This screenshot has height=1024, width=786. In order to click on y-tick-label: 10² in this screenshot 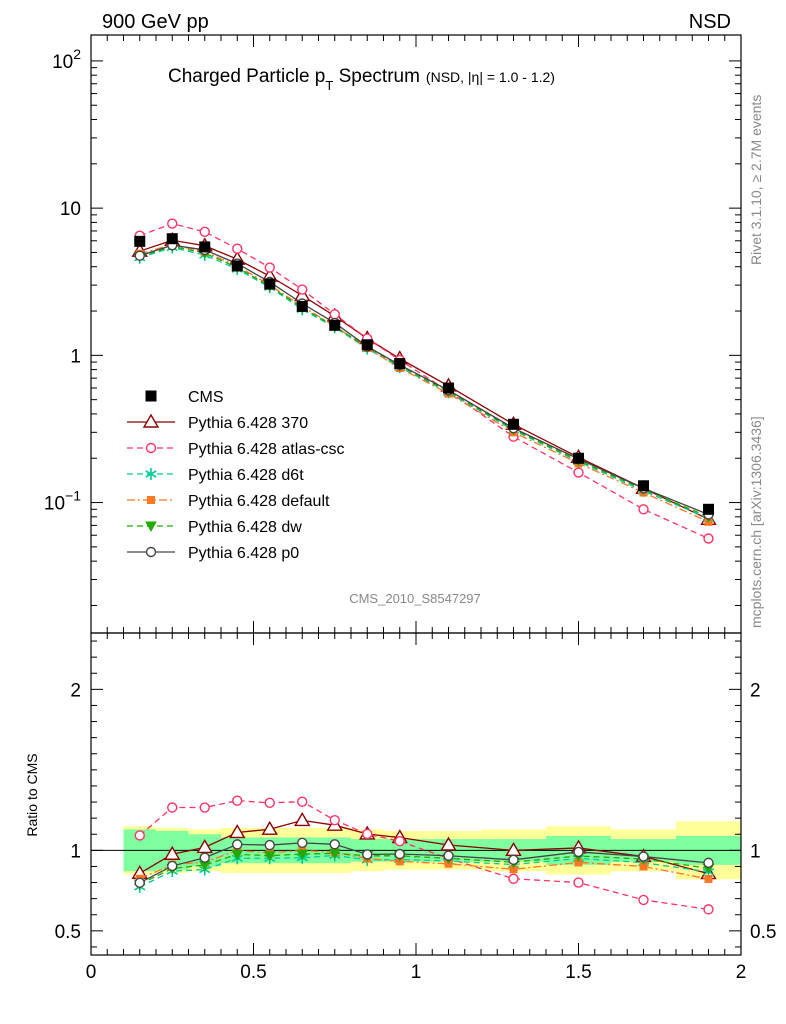, I will do `click(66, 59)`.